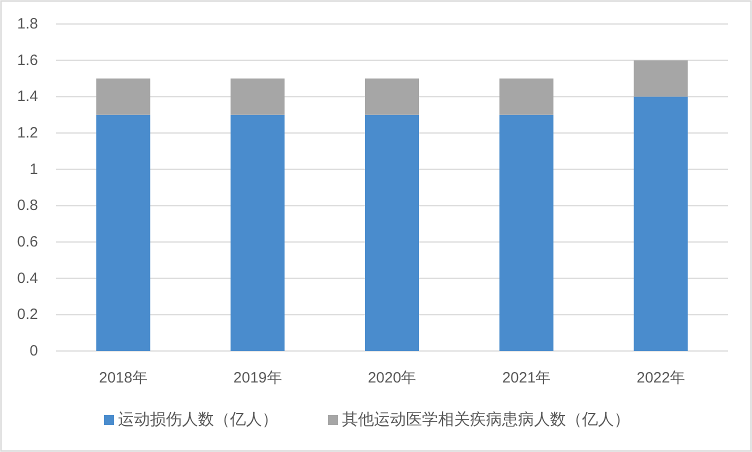 Image resolution: width=752 pixels, height=452 pixels. Describe the element at coordinates (123, 378) in the screenshot. I see `x-tick-label: 2018年` at that location.